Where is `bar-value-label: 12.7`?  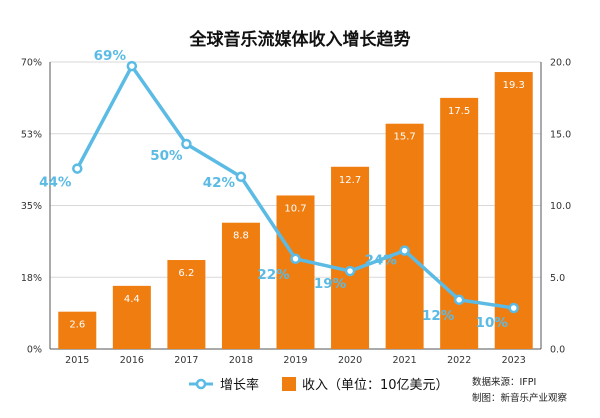 bar-value-label: 12.7 is located at coordinates (350, 180).